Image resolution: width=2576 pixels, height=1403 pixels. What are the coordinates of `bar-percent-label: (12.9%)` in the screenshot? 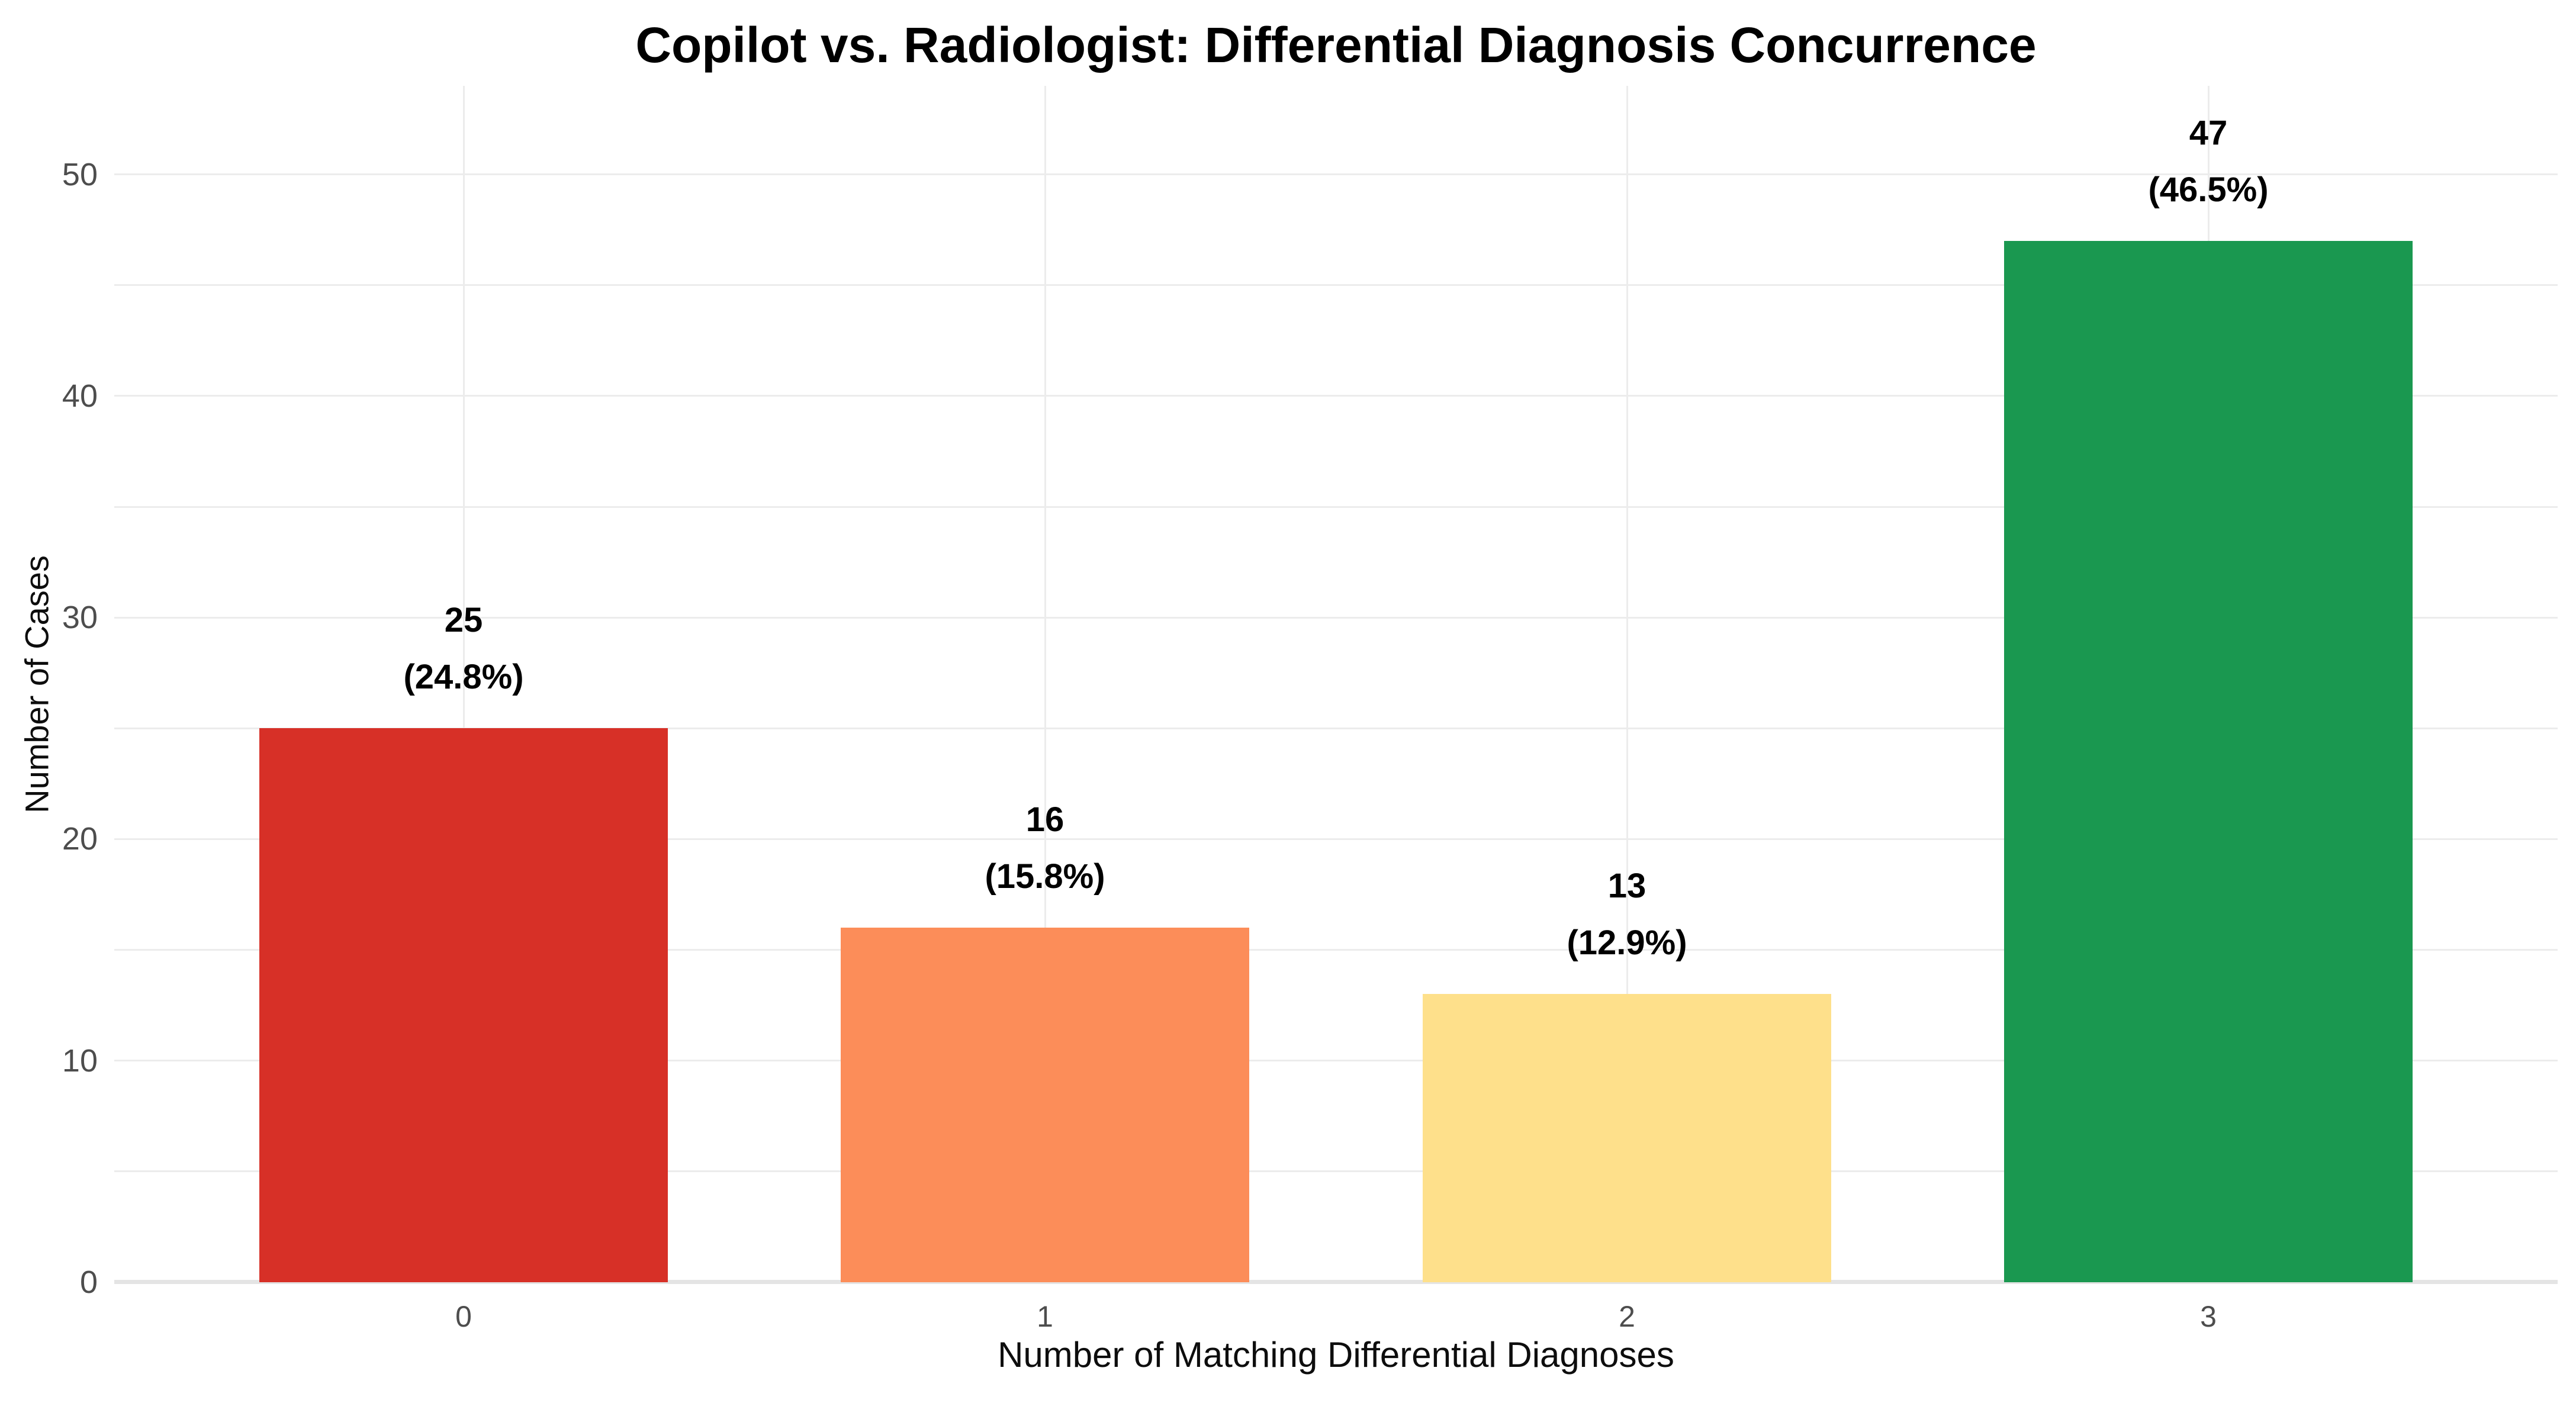 It's located at (1627, 943).